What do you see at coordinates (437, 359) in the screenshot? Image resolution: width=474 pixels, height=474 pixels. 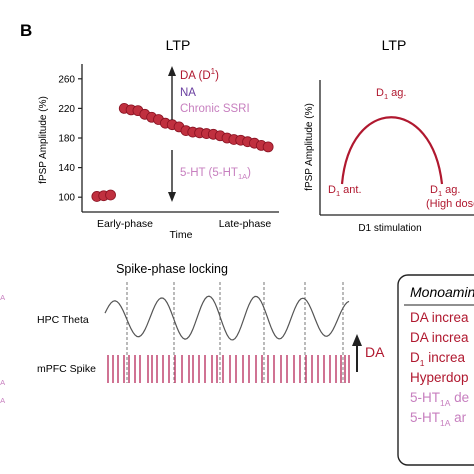 I see `monoamine-row: D1 increa` at bounding box center [437, 359].